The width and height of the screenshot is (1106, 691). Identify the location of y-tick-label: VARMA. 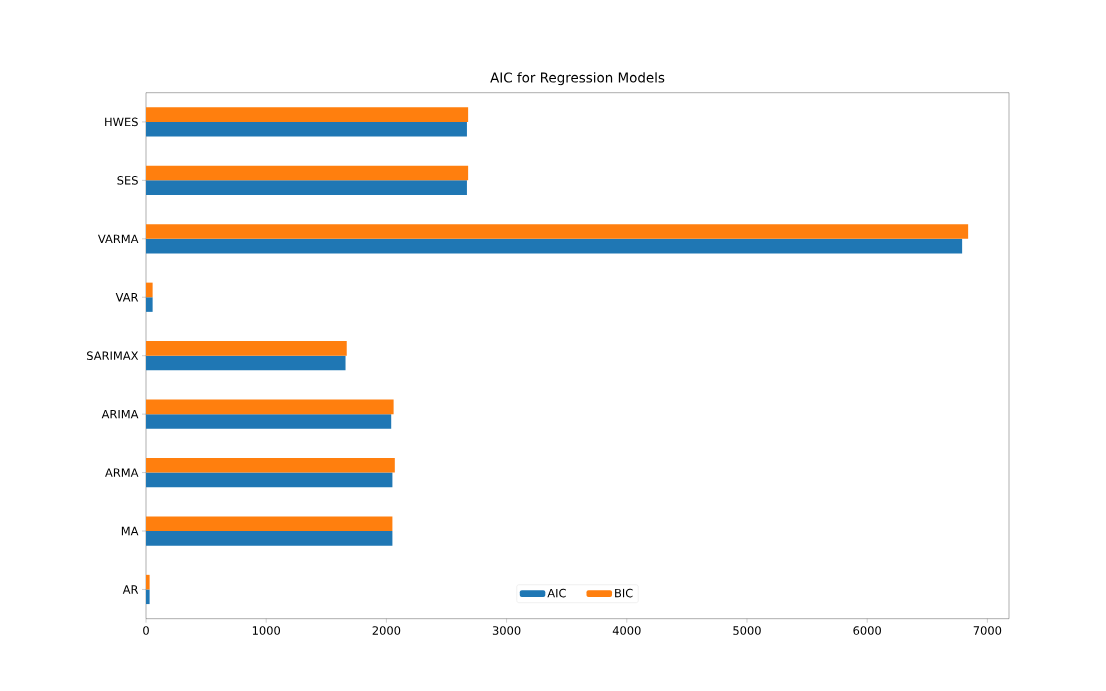
(118, 238).